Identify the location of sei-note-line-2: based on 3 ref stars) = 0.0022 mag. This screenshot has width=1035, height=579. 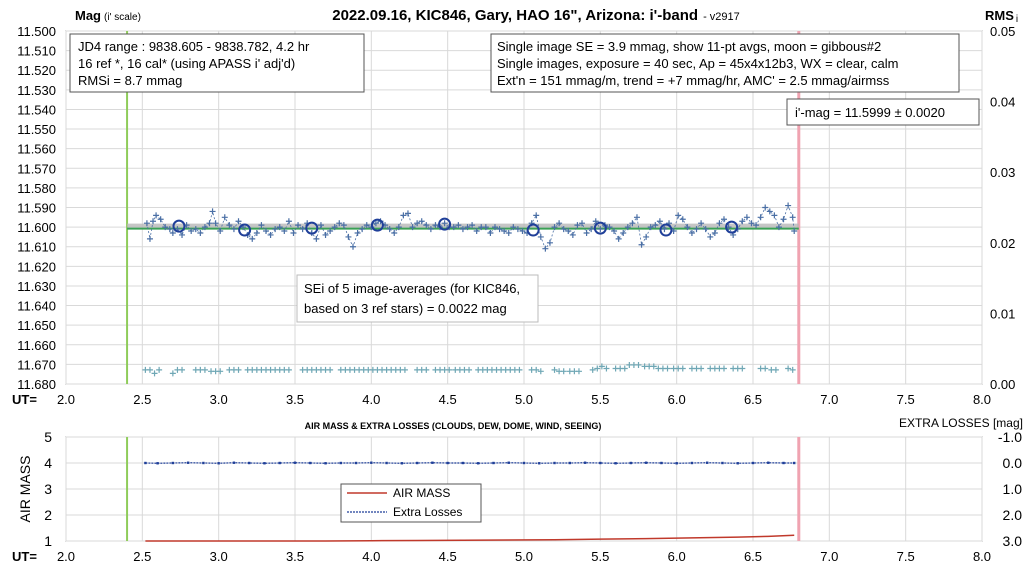
(405, 308).